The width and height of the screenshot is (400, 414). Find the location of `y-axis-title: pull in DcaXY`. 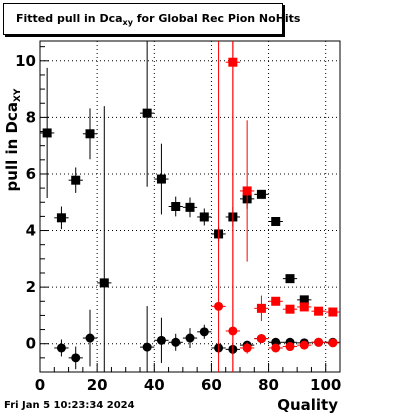

y-axis-title: pull in DcaXY is located at coordinates (13, 139).